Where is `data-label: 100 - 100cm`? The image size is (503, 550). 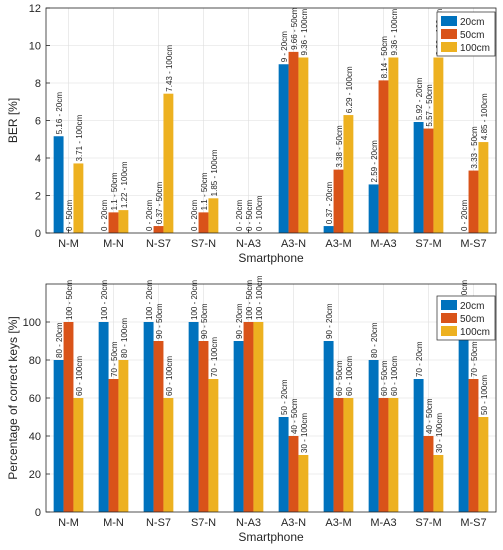 data-label: 100 - 100cm is located at coordinates (259, 297).